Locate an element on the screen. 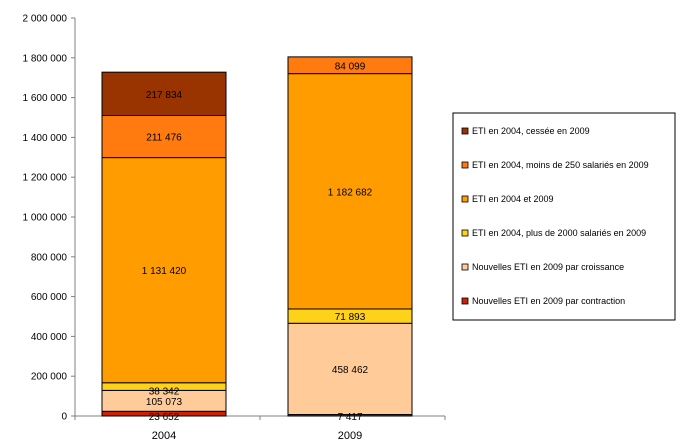  x-axis: 2004 2009 is located at coordinates (260, 428).